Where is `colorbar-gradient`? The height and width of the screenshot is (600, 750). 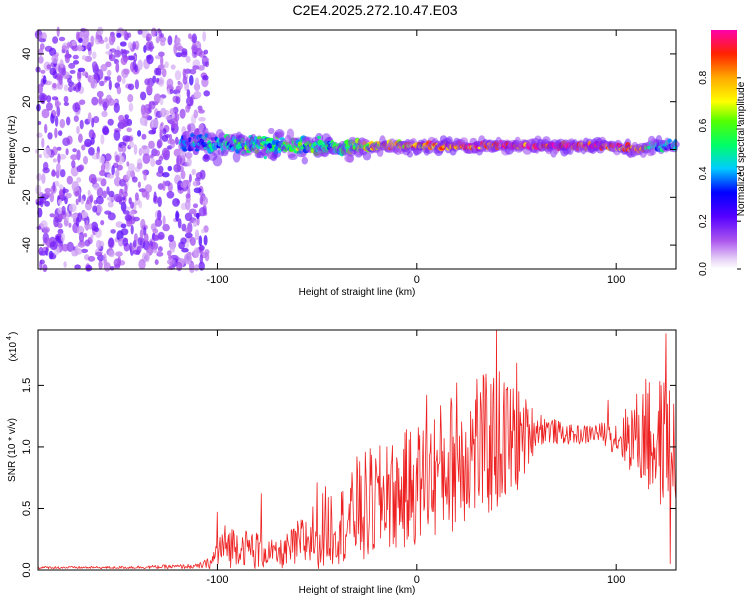 colorbar-gradient is located at coordinates (724, 149).